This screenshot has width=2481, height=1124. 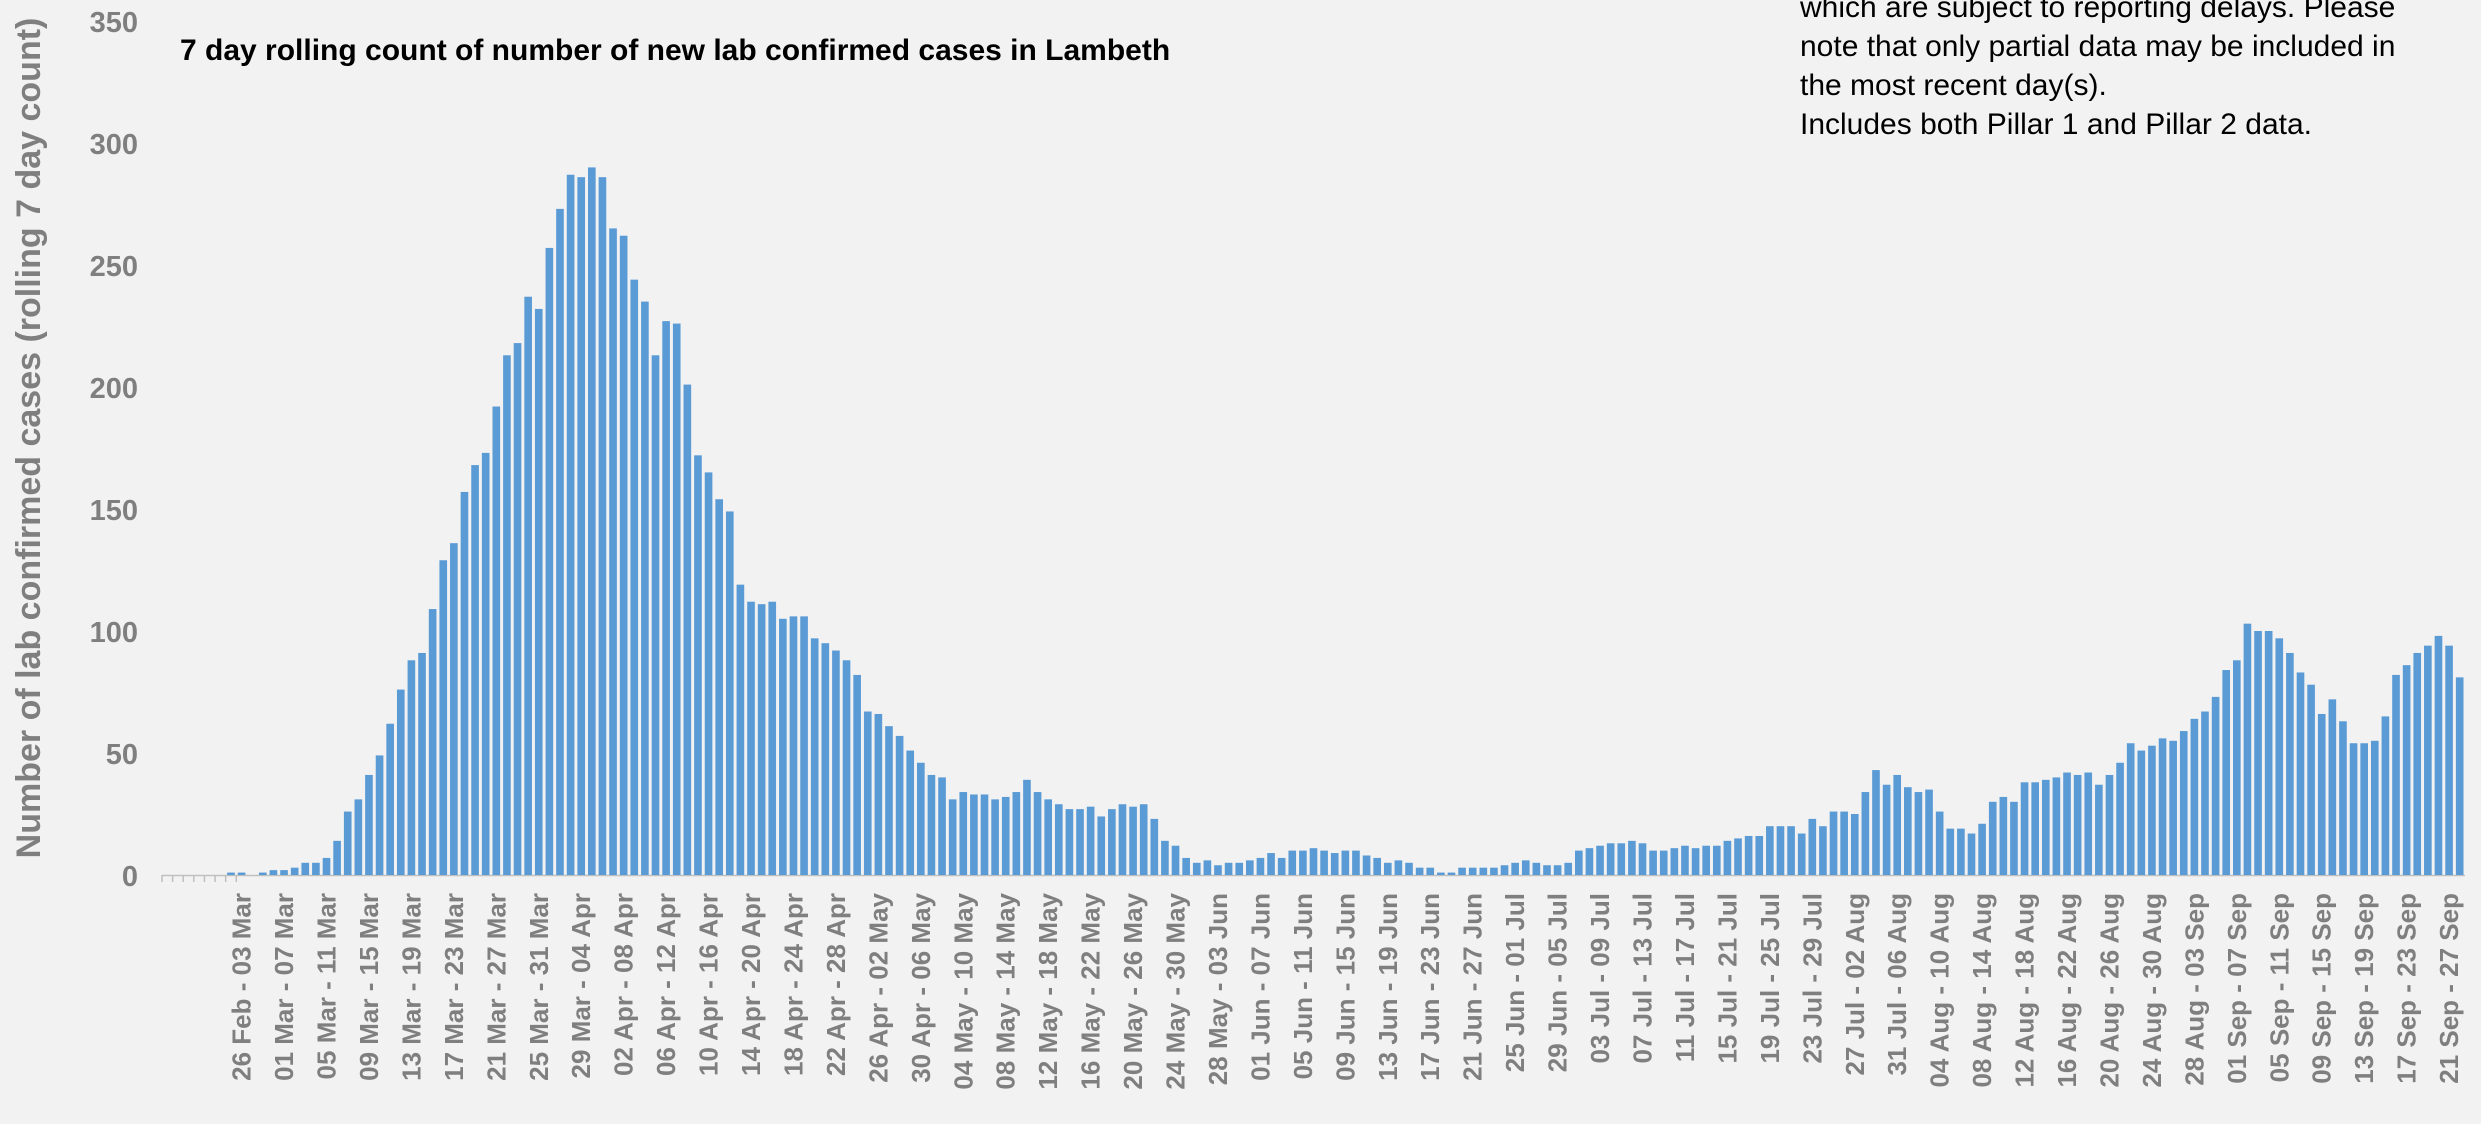 What do you see at coordinates (242, 987) in the screenshot?
I see `x-tick-label: 26 Feb - 03 Mar` at bounding box center [242, 987].